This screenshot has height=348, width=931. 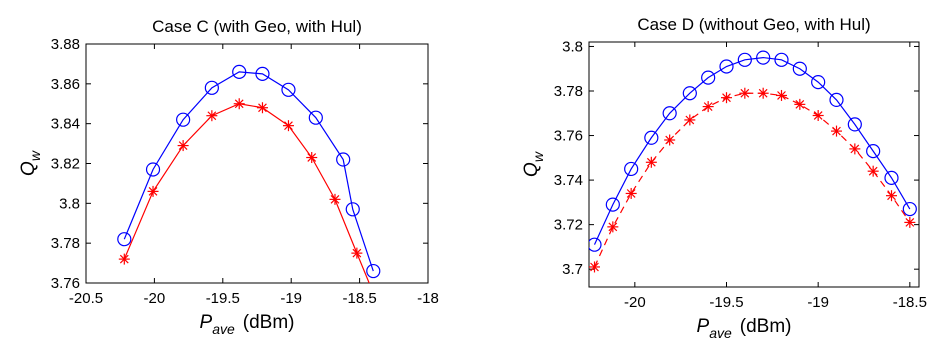 I want to click on x-tick-label: -20.5, so click(x=86, y=298).